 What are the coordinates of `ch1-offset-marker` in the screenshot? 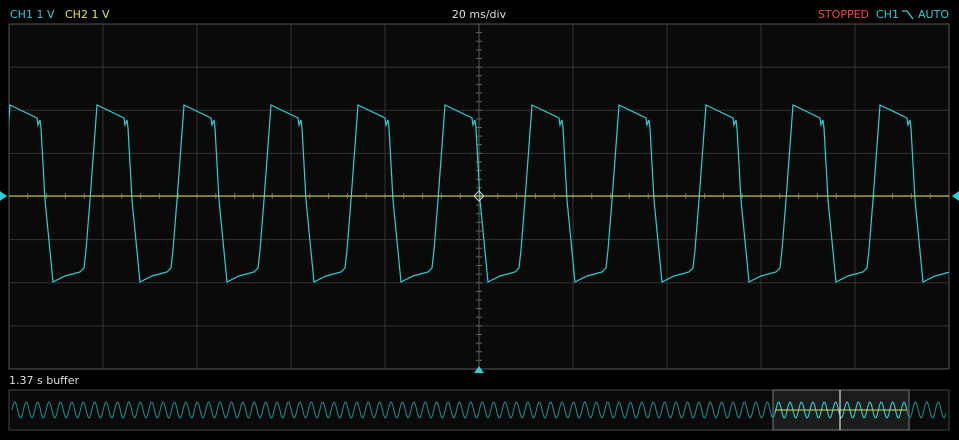 It's located at (3, 196).